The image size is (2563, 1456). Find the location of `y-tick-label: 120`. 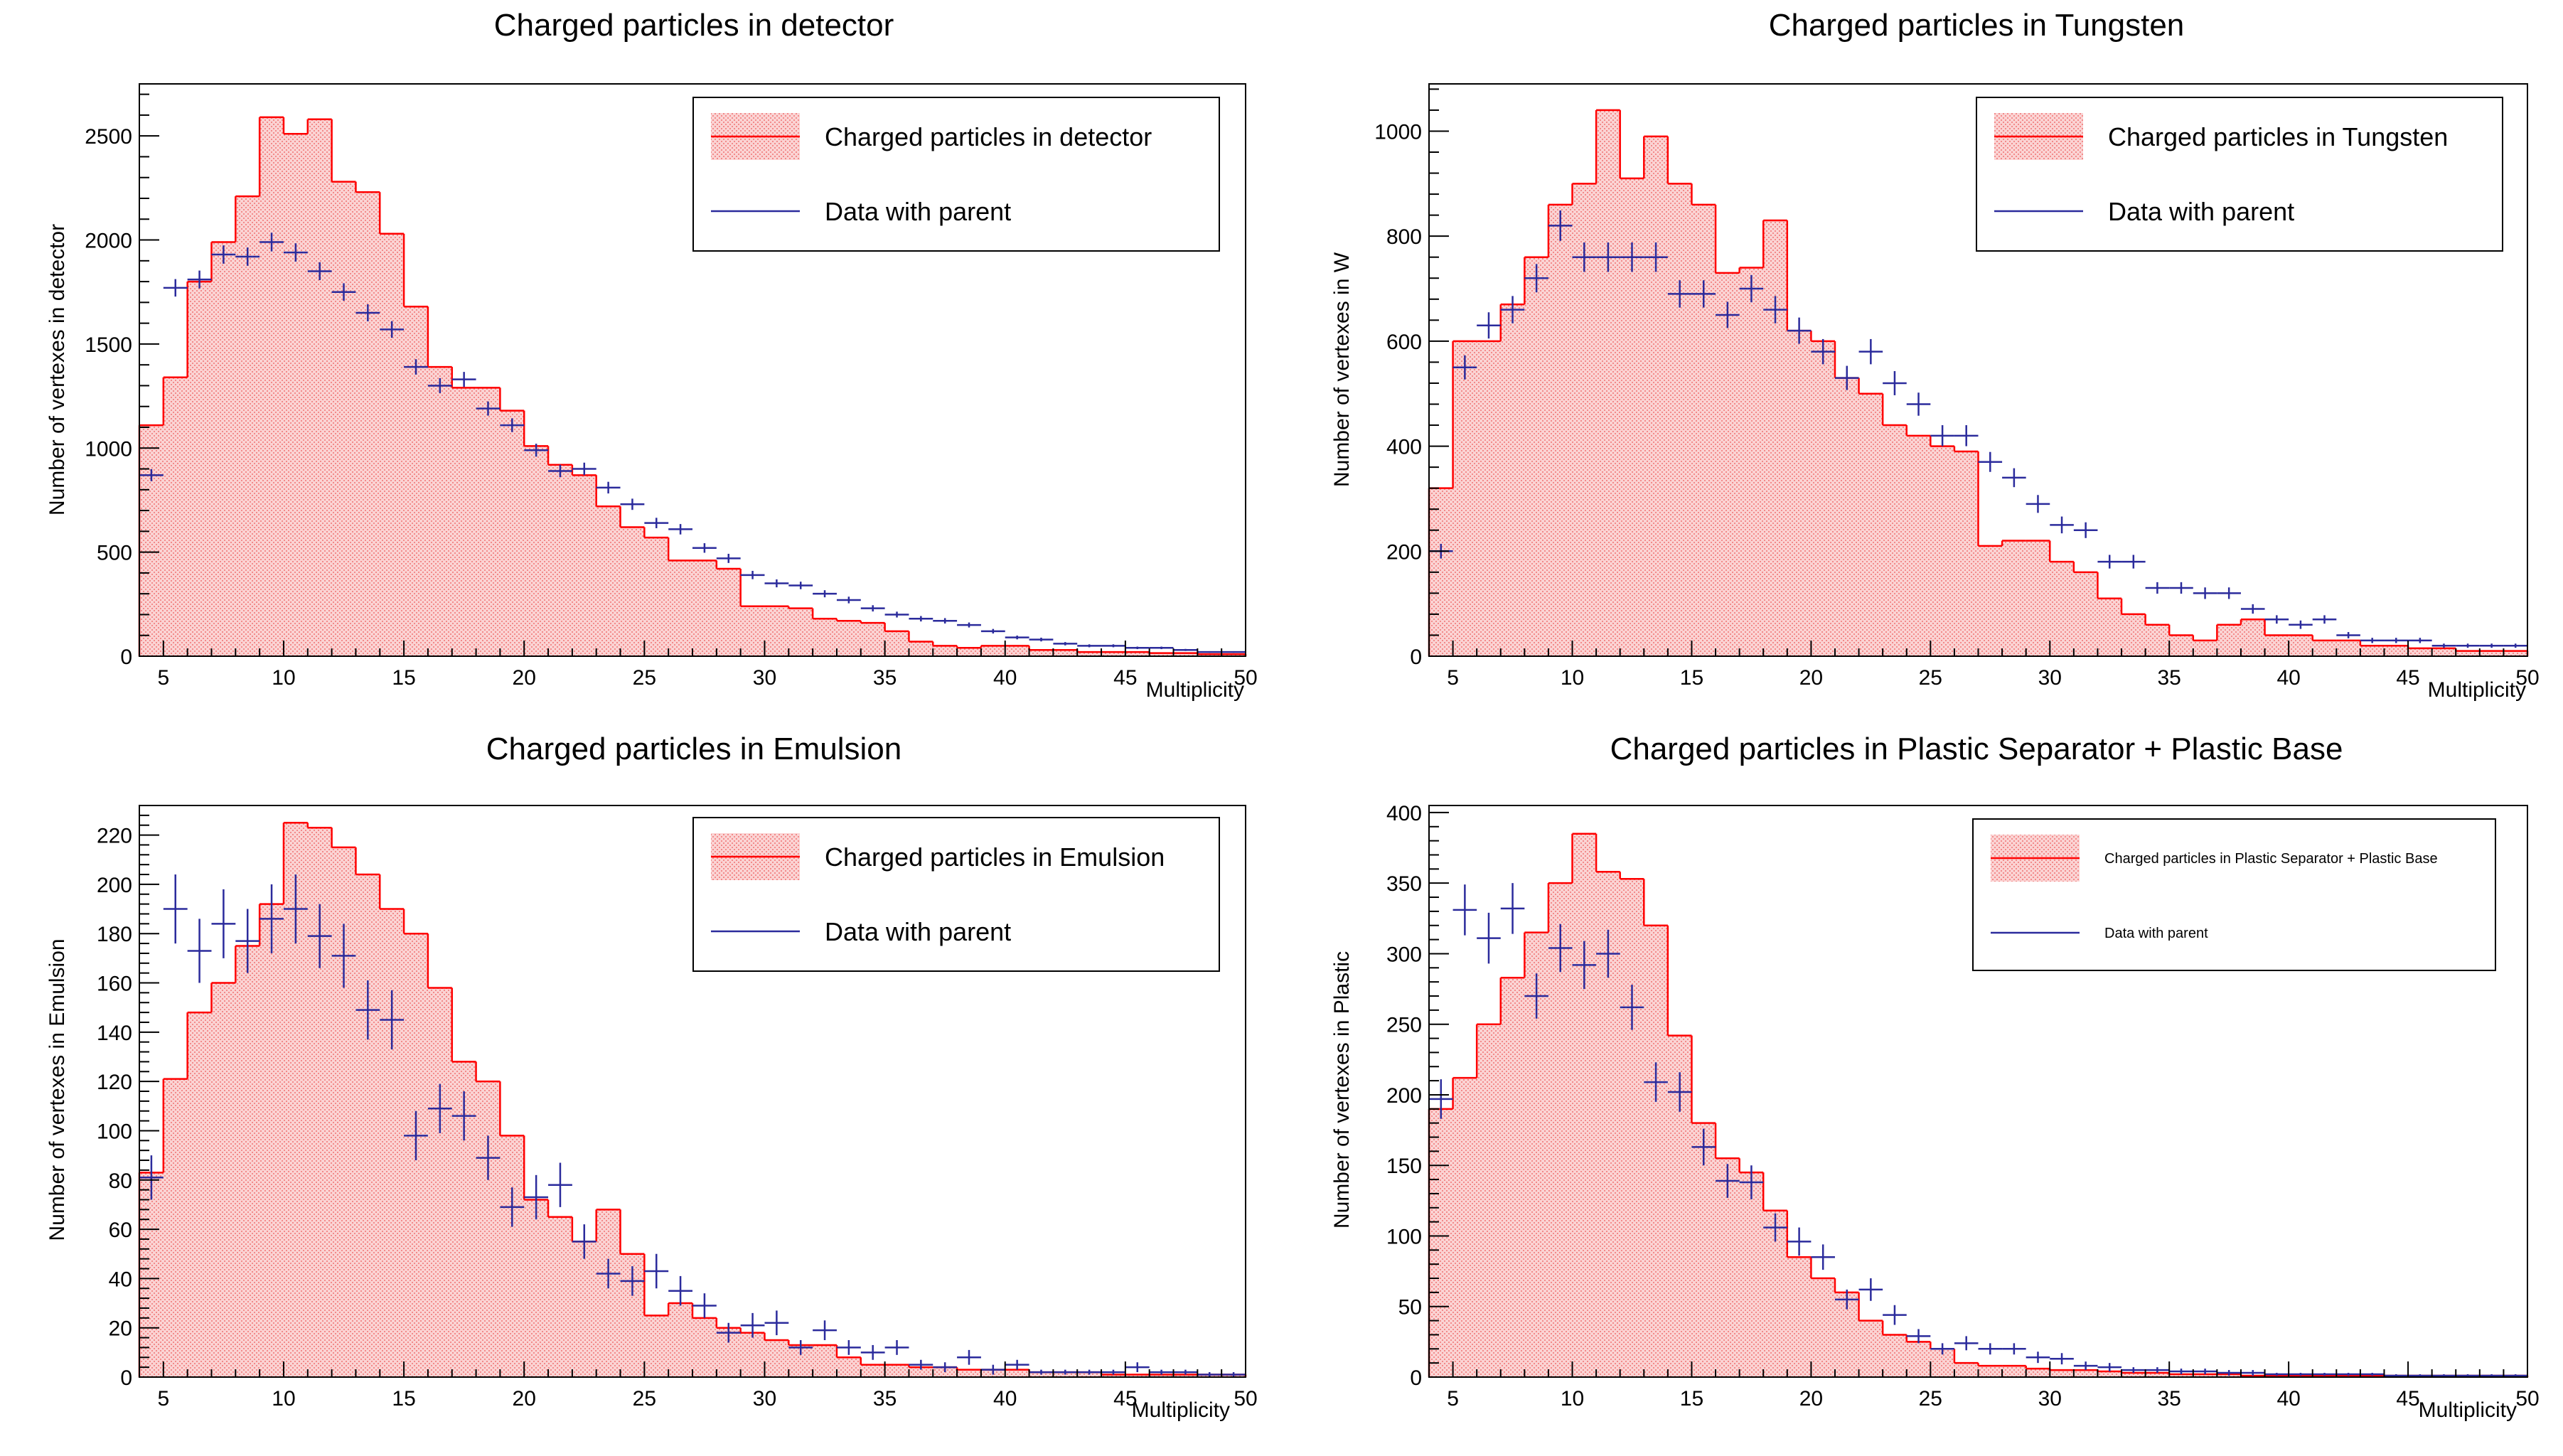

y-tick-label: 120 is located at coordinates (115, 1082).